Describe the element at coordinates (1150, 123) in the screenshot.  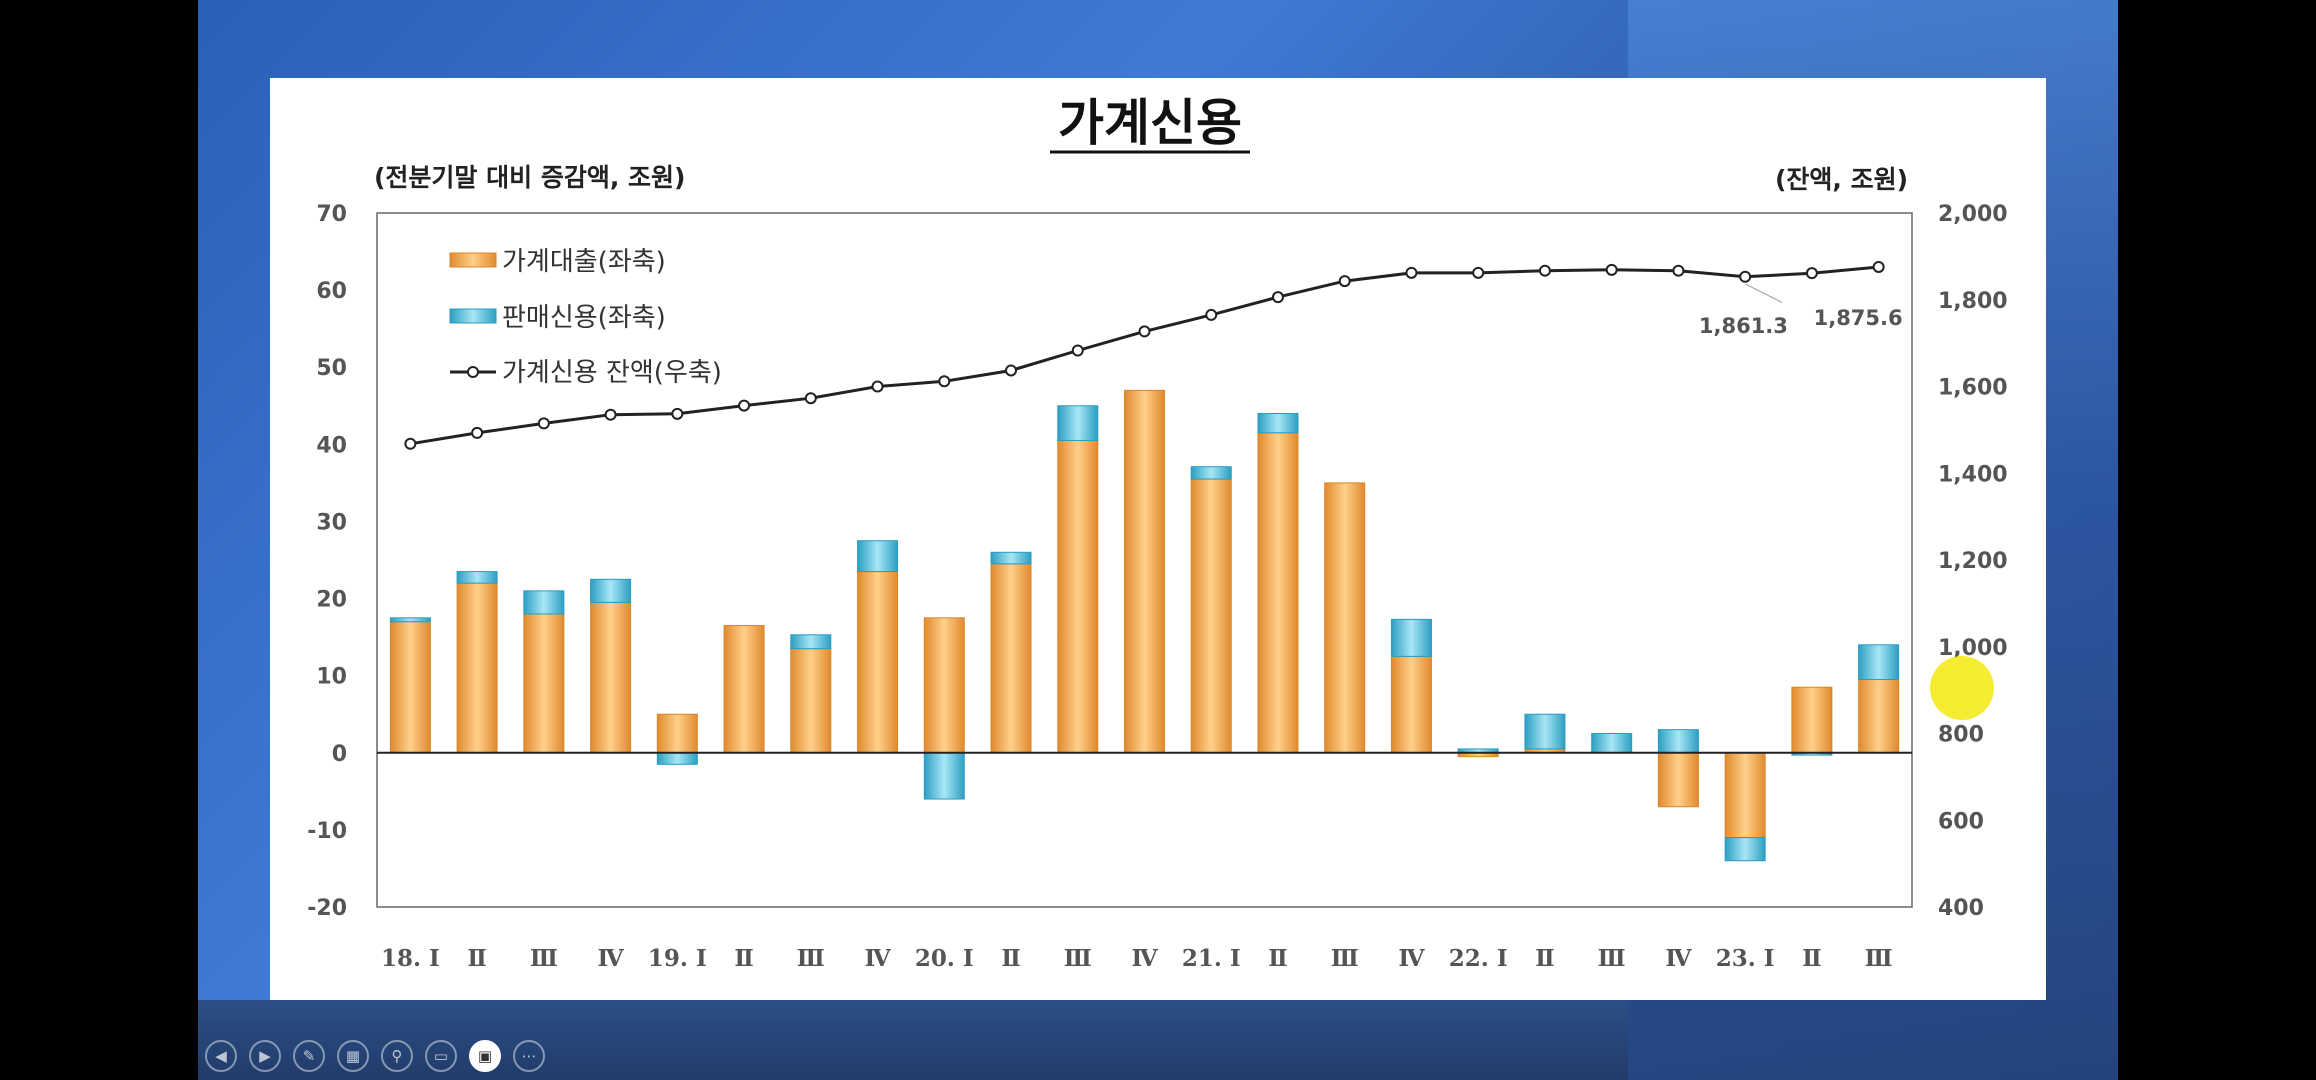
I see `chart-title: 가계신용` at that location.